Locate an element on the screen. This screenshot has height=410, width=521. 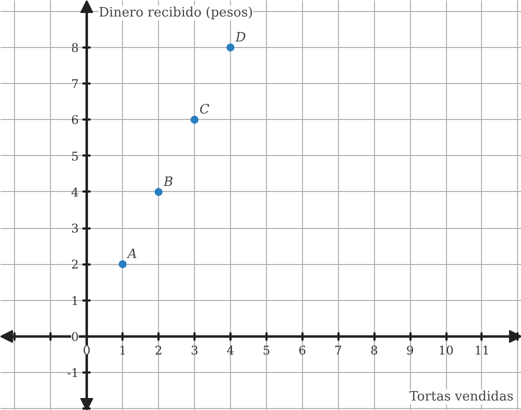
annotation: A is located at coordinates (132, 254).